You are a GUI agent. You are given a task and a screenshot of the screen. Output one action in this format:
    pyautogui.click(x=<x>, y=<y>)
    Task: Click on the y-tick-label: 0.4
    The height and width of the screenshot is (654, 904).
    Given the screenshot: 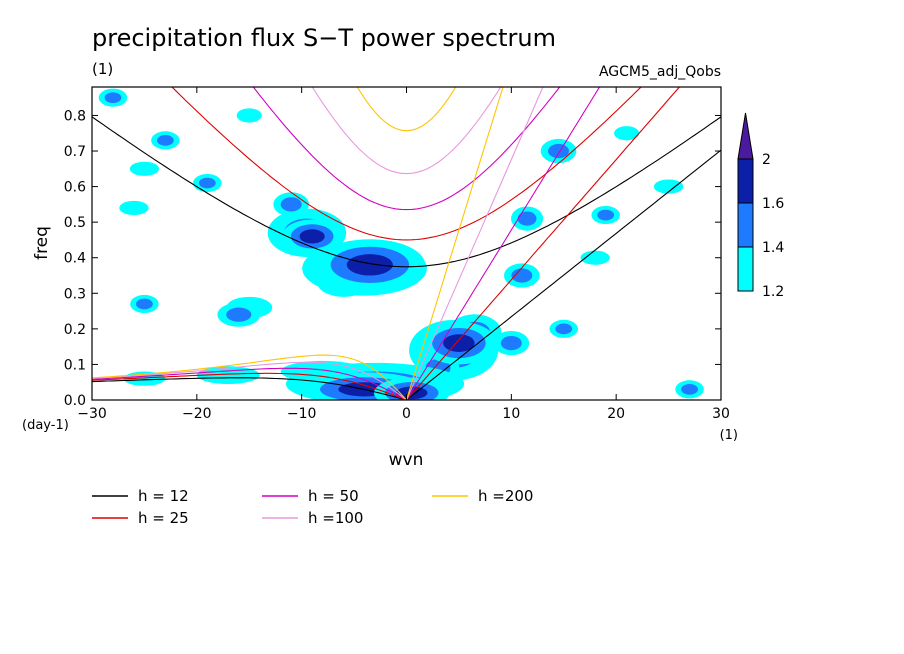 What is the action you would take?
    pyautogui.click(x=75, y=259)
    